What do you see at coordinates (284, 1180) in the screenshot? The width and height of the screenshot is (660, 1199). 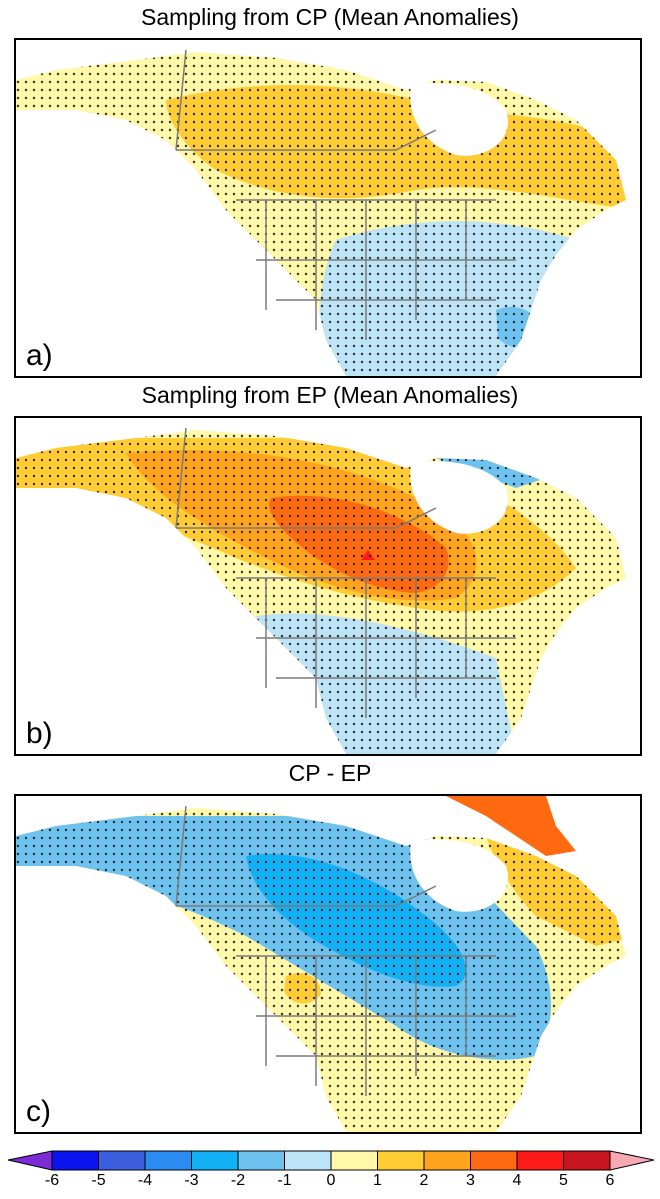 I see `colorbar-tick-label: -1` at bounding box center [284, 1180].